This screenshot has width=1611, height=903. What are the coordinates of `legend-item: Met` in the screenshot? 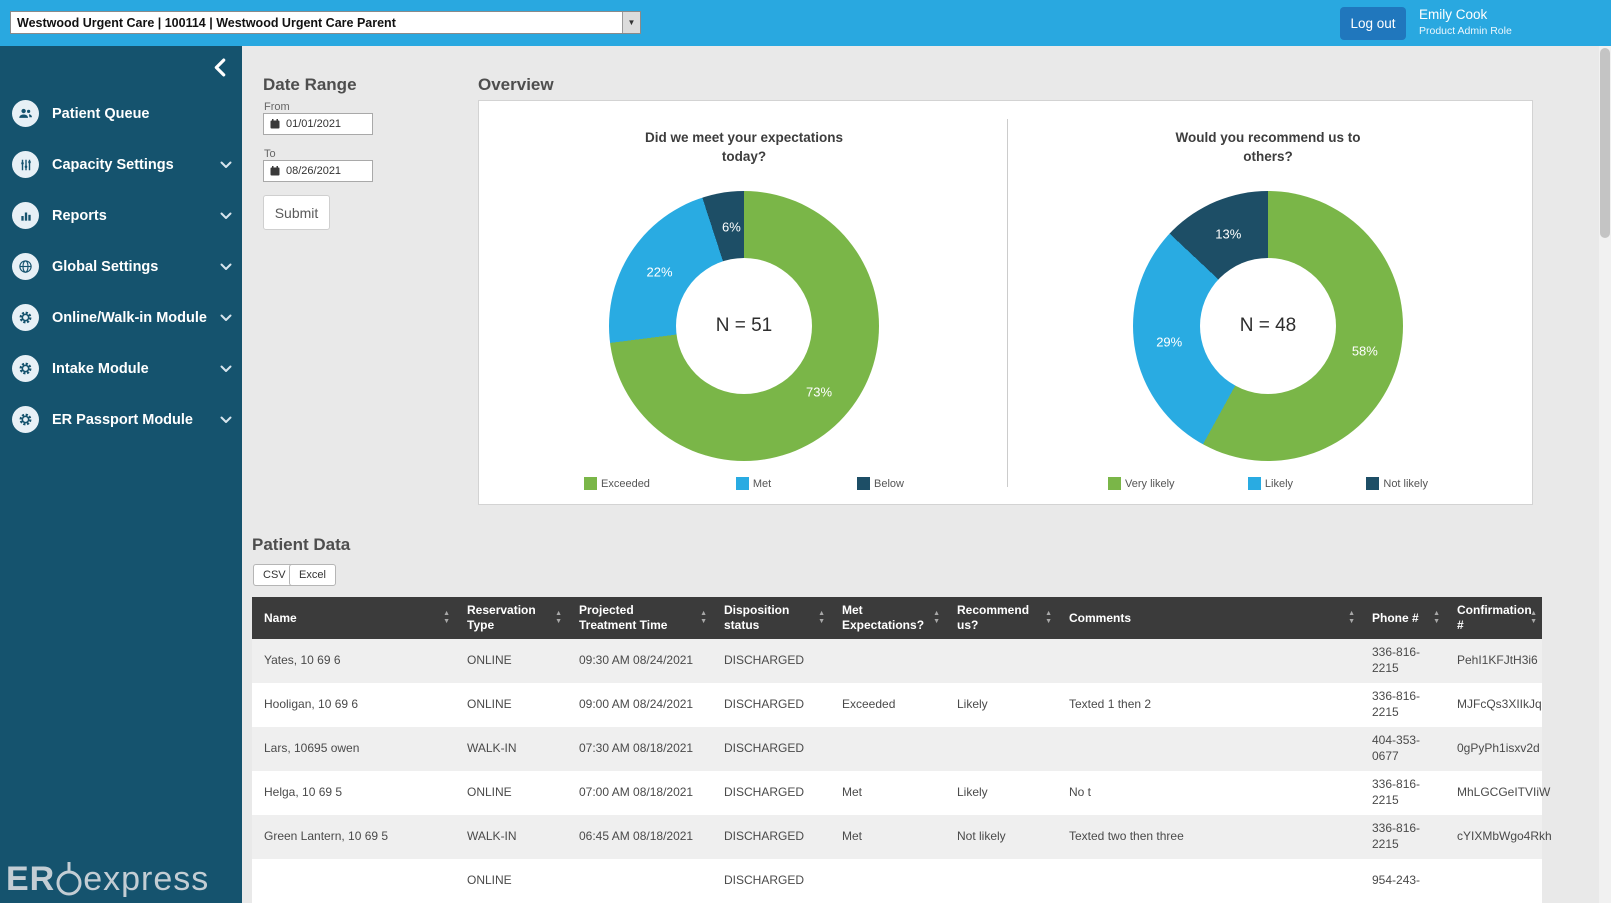 It's located at (753, 483).